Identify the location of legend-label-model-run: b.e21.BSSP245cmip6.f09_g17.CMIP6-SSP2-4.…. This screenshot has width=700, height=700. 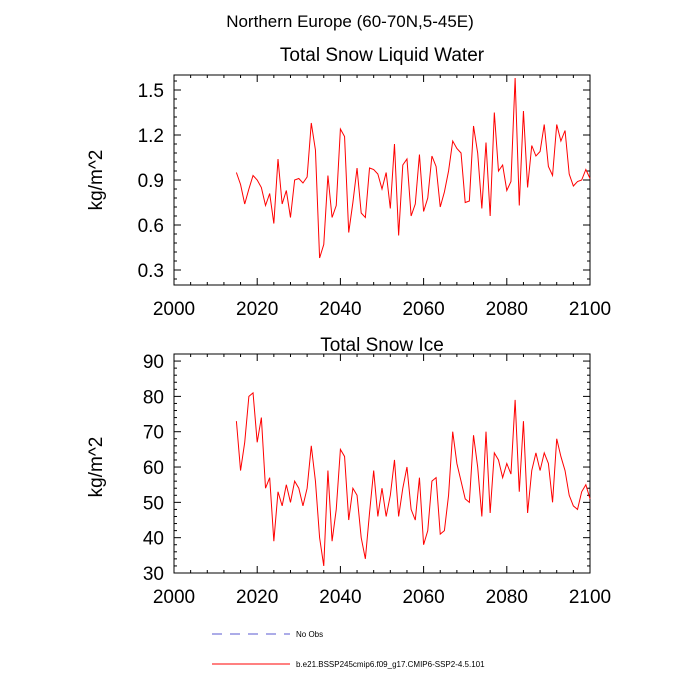
(390, 664).